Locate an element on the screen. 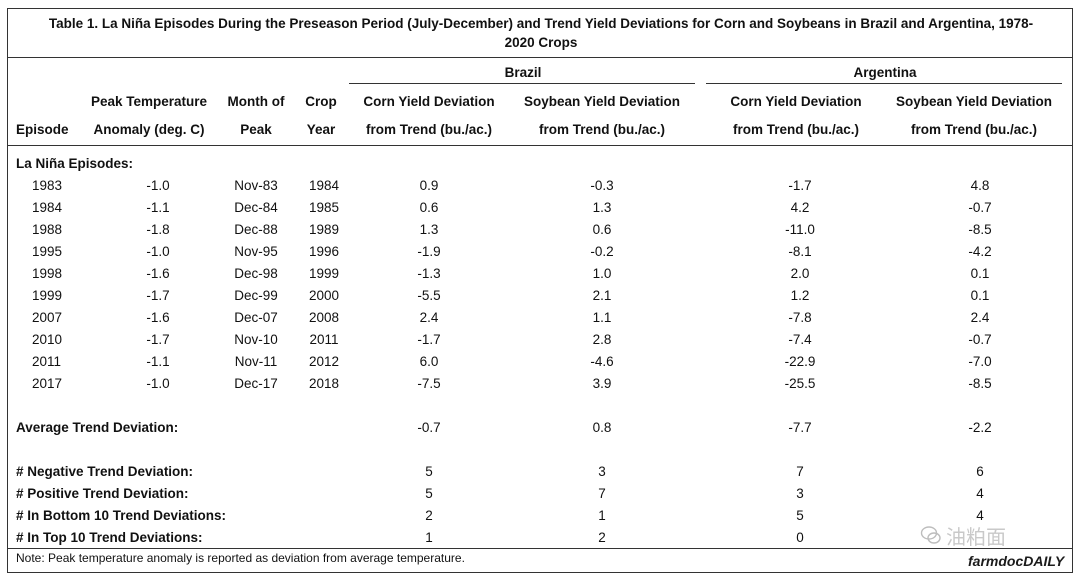 Image resolution: width=1080 pixels, height=580 pixels. average-br-soy: 0.8 is located at coordinates (602, 427).